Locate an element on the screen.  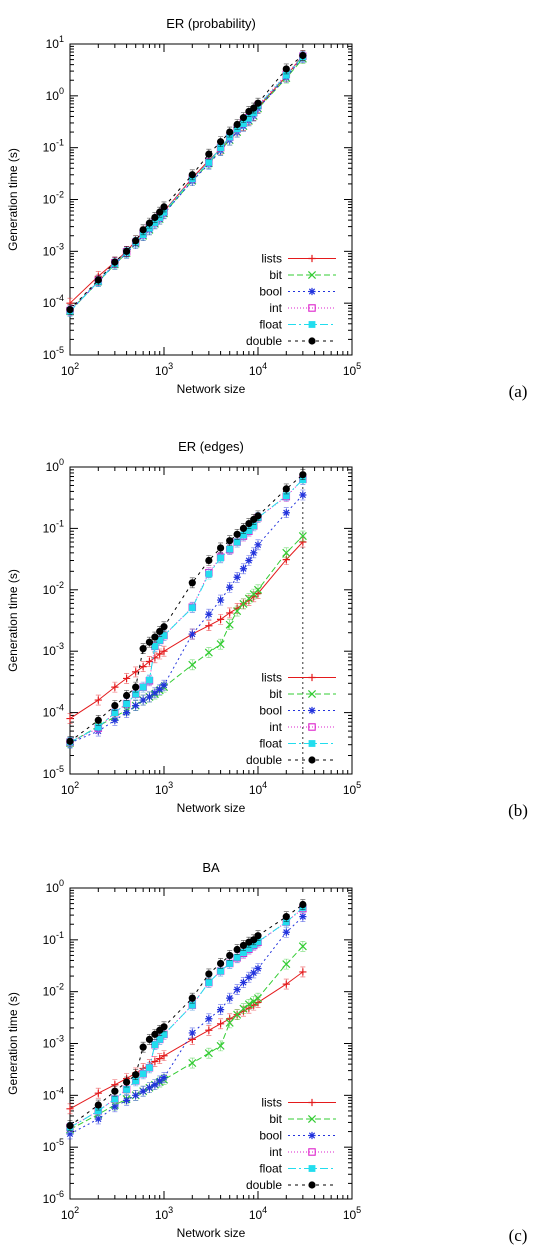
legend-marker-float is located at coordinates (312, 743).